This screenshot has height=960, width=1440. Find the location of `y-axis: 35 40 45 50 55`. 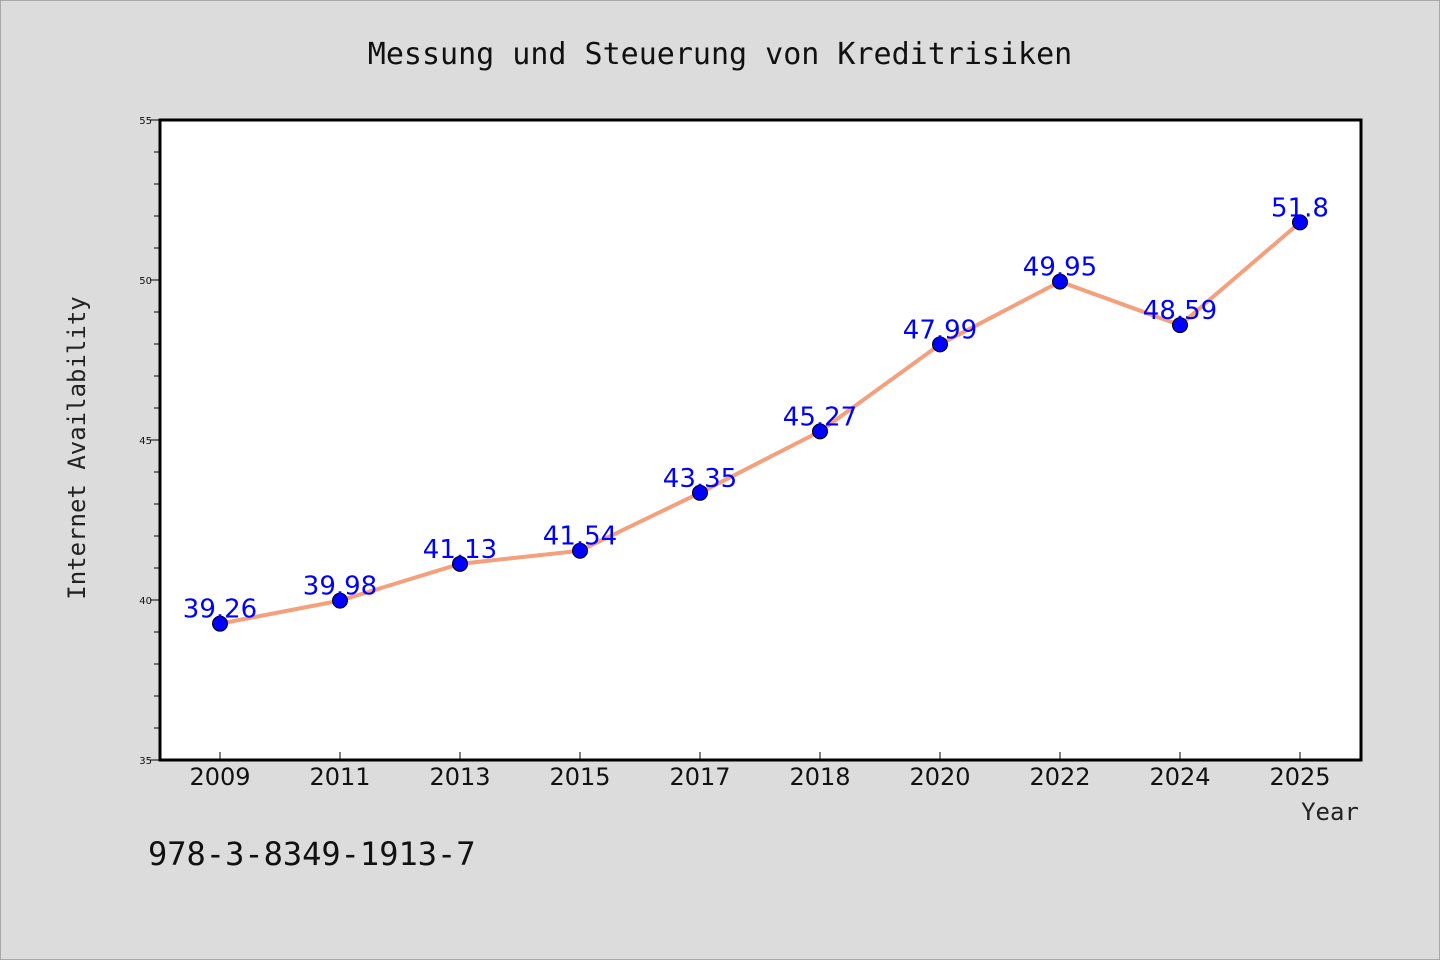

y-axis: 35 40 45 50 55 is located at coordinates (149, 441).